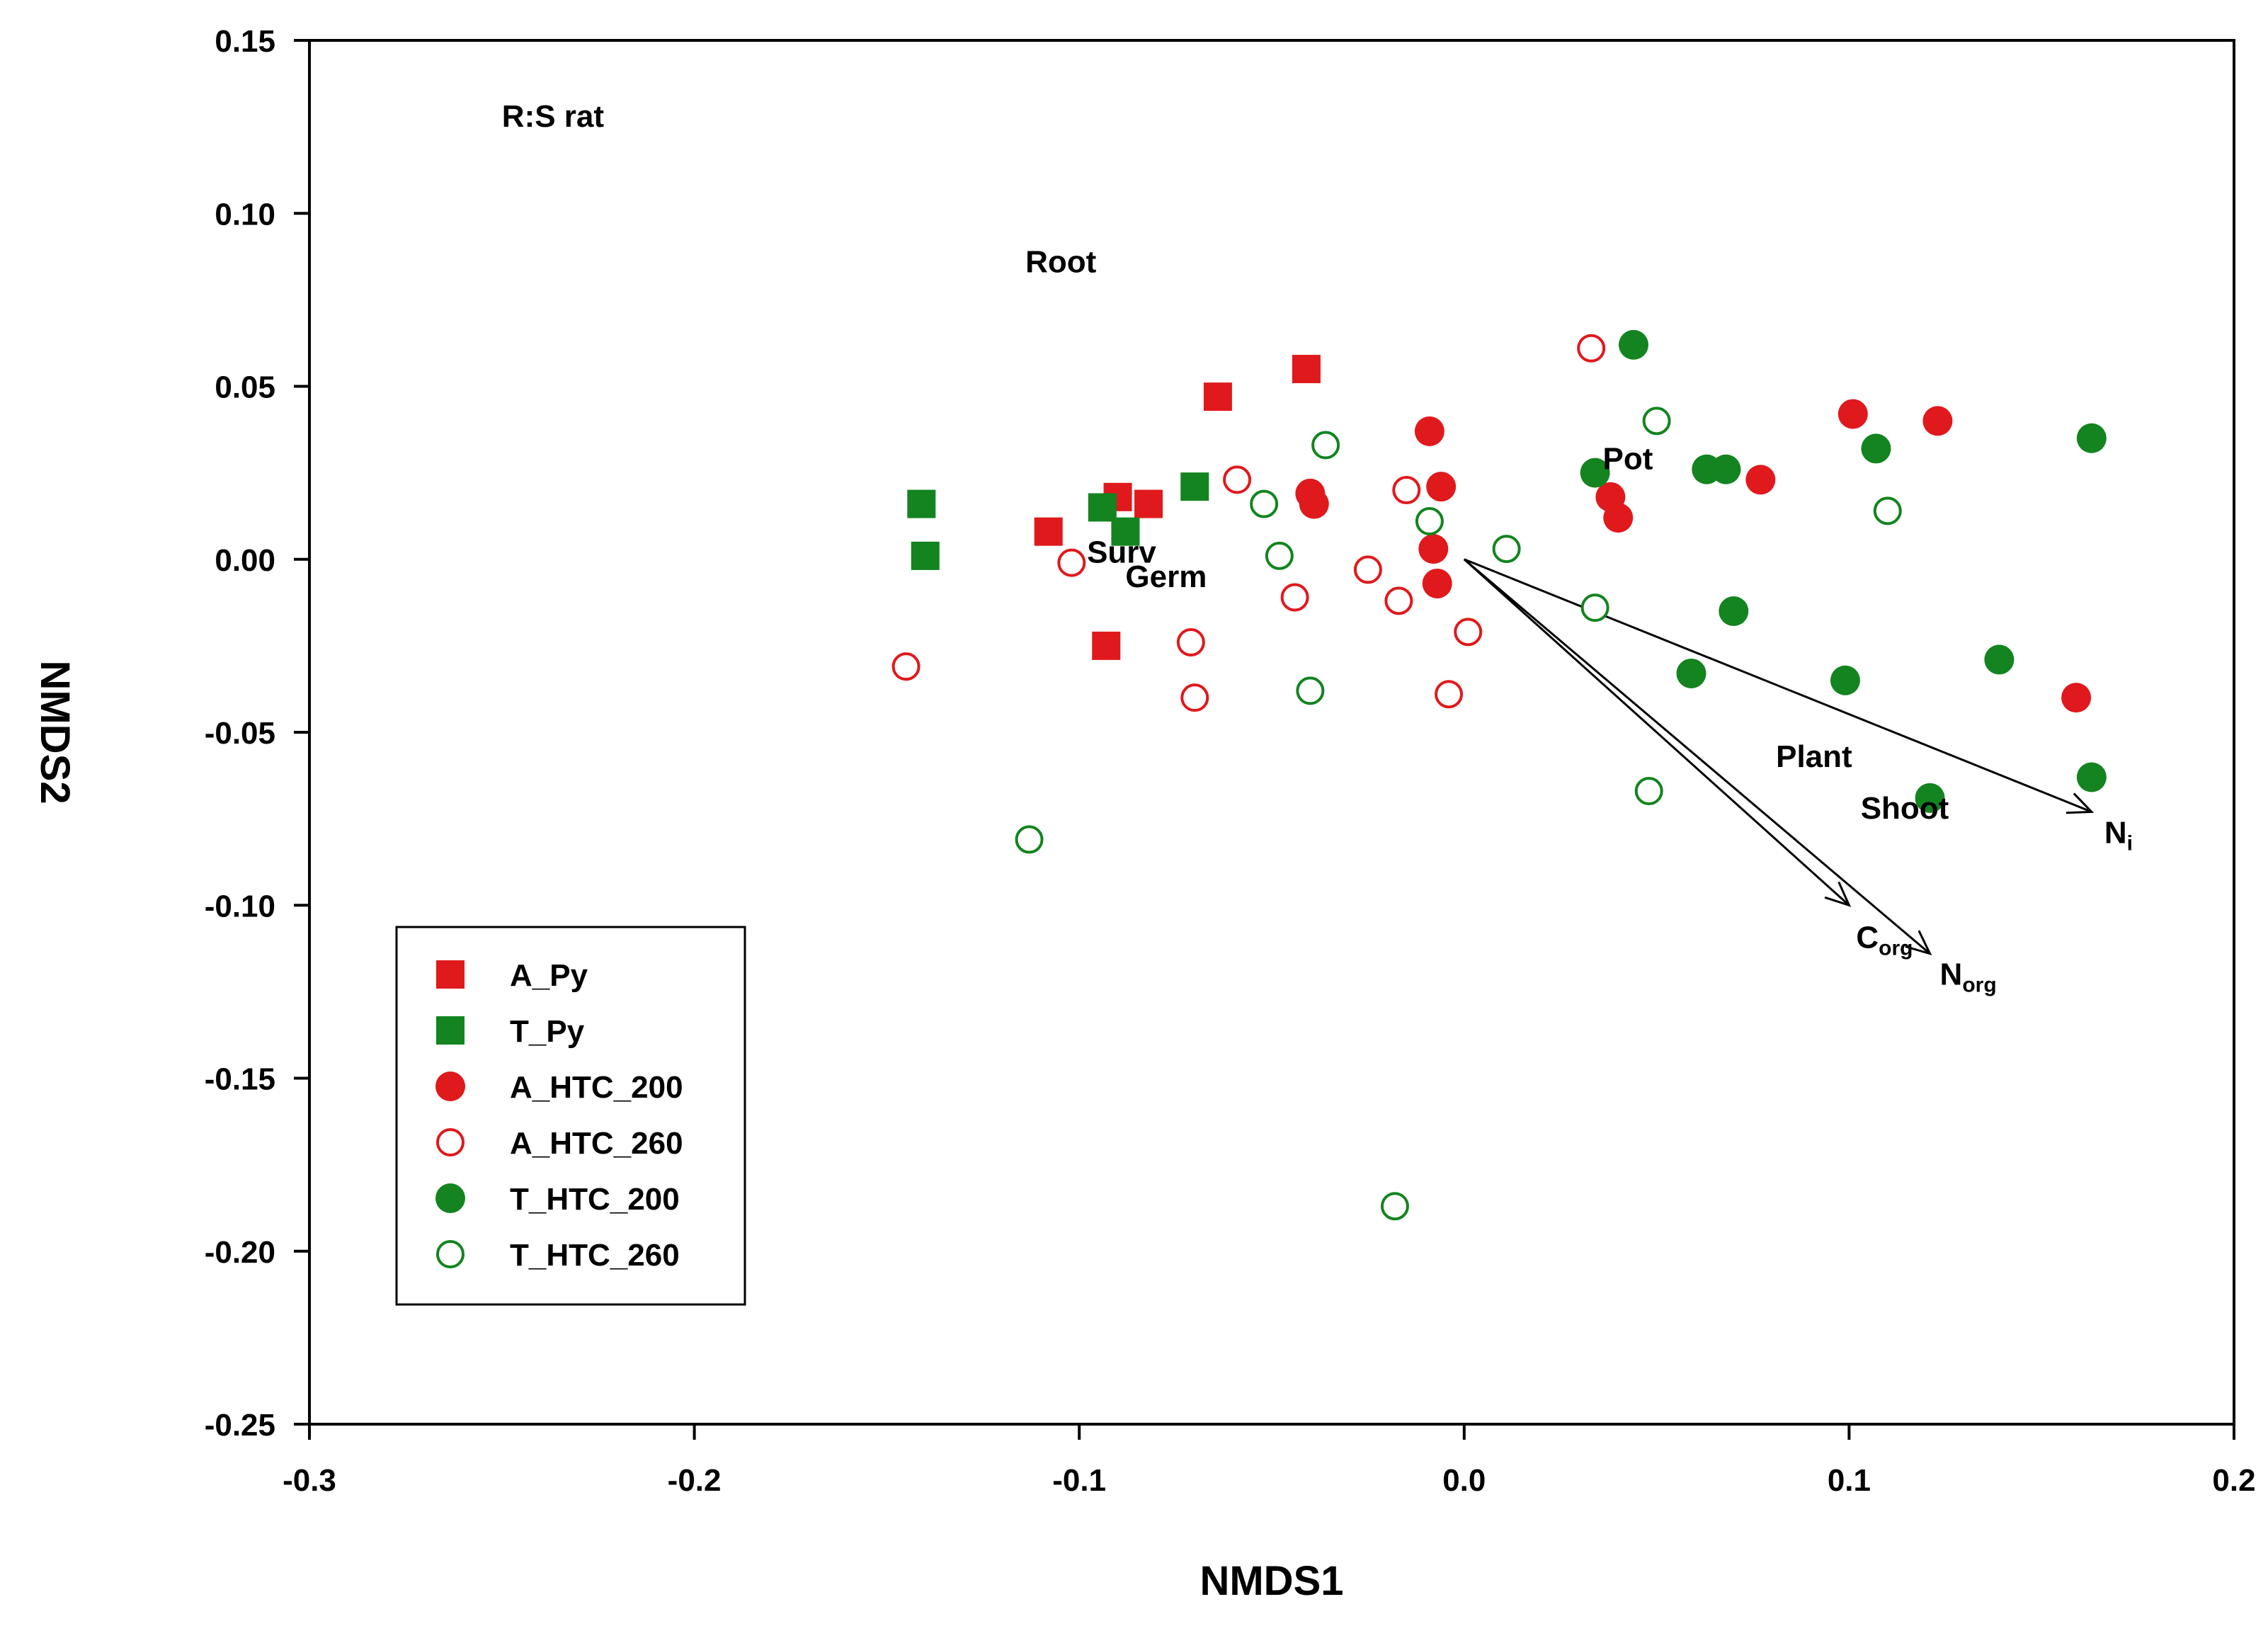 The height and width of the screenshot is (1643, 2268). Describe the element at coordinates (1177, 508) in the screenshot. I see `series-a-py` at that location.